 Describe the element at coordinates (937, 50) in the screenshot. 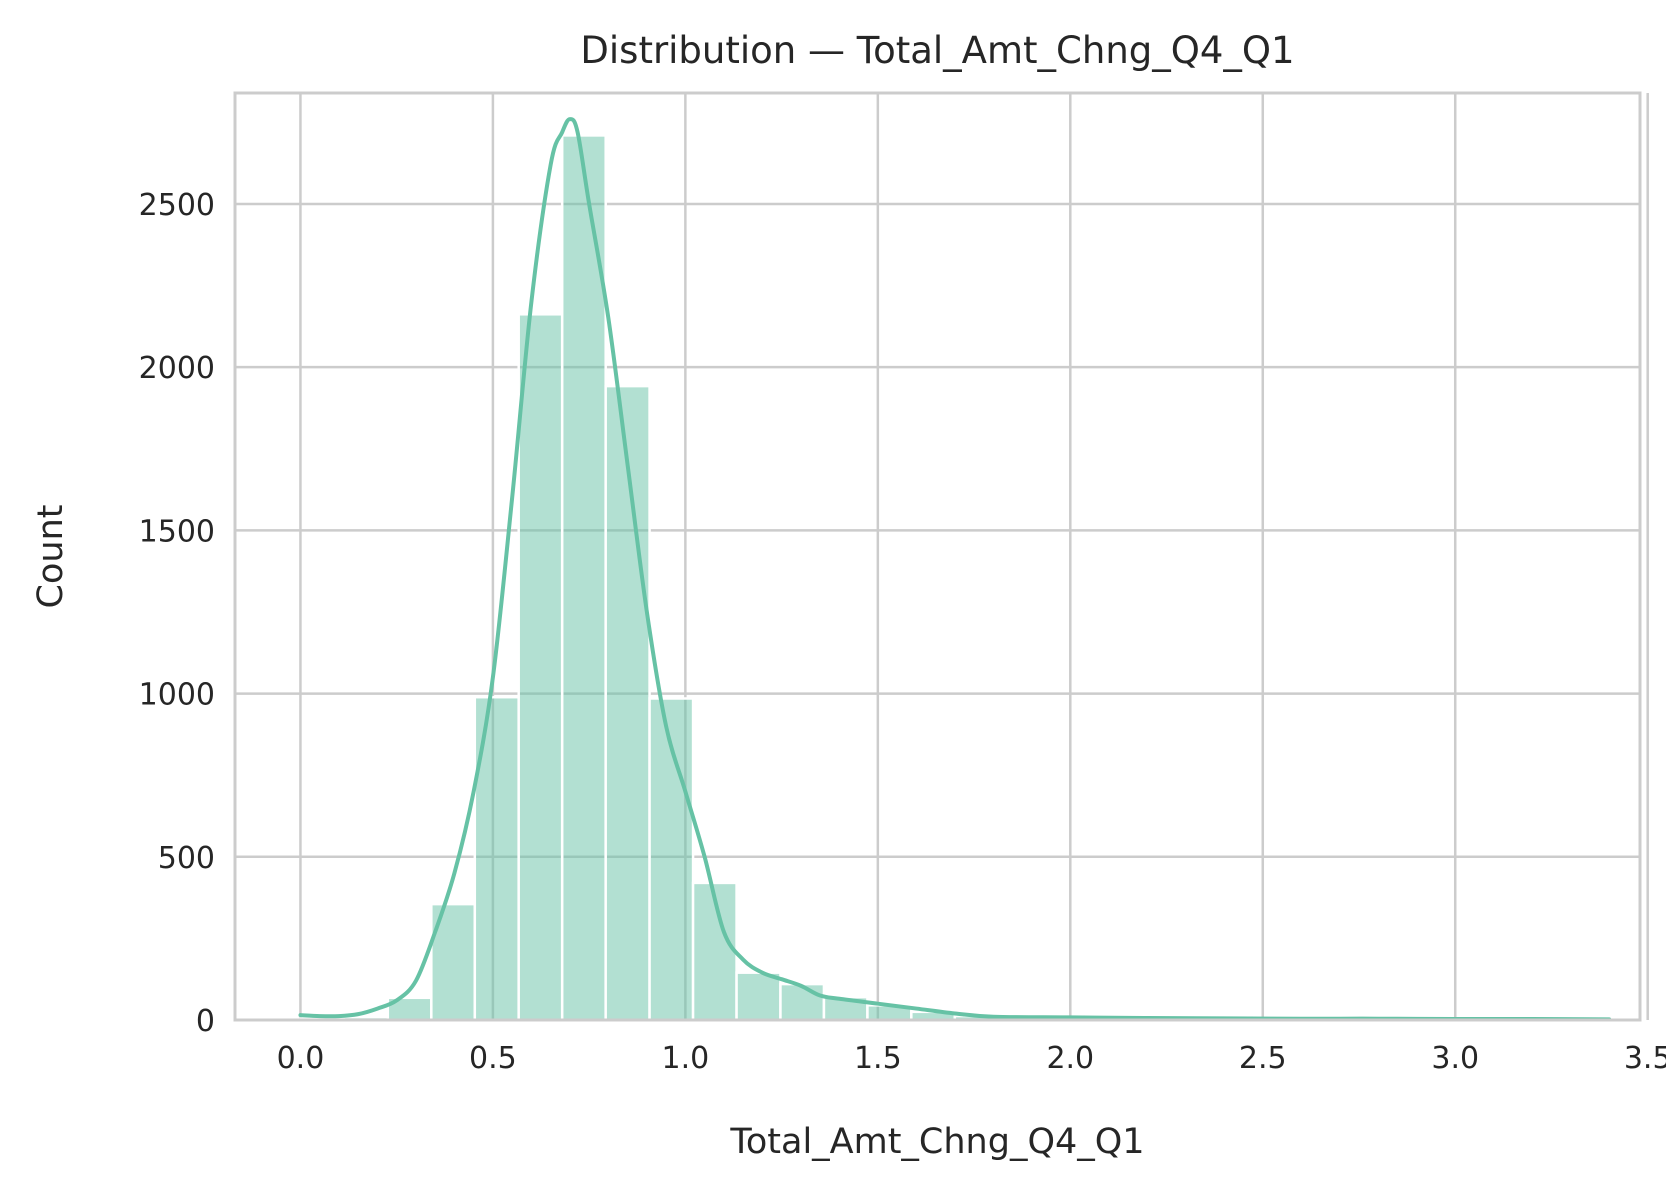

I see `chart-title: Distribution — Total_Amt_Chng_Q4_Q1` at that location.